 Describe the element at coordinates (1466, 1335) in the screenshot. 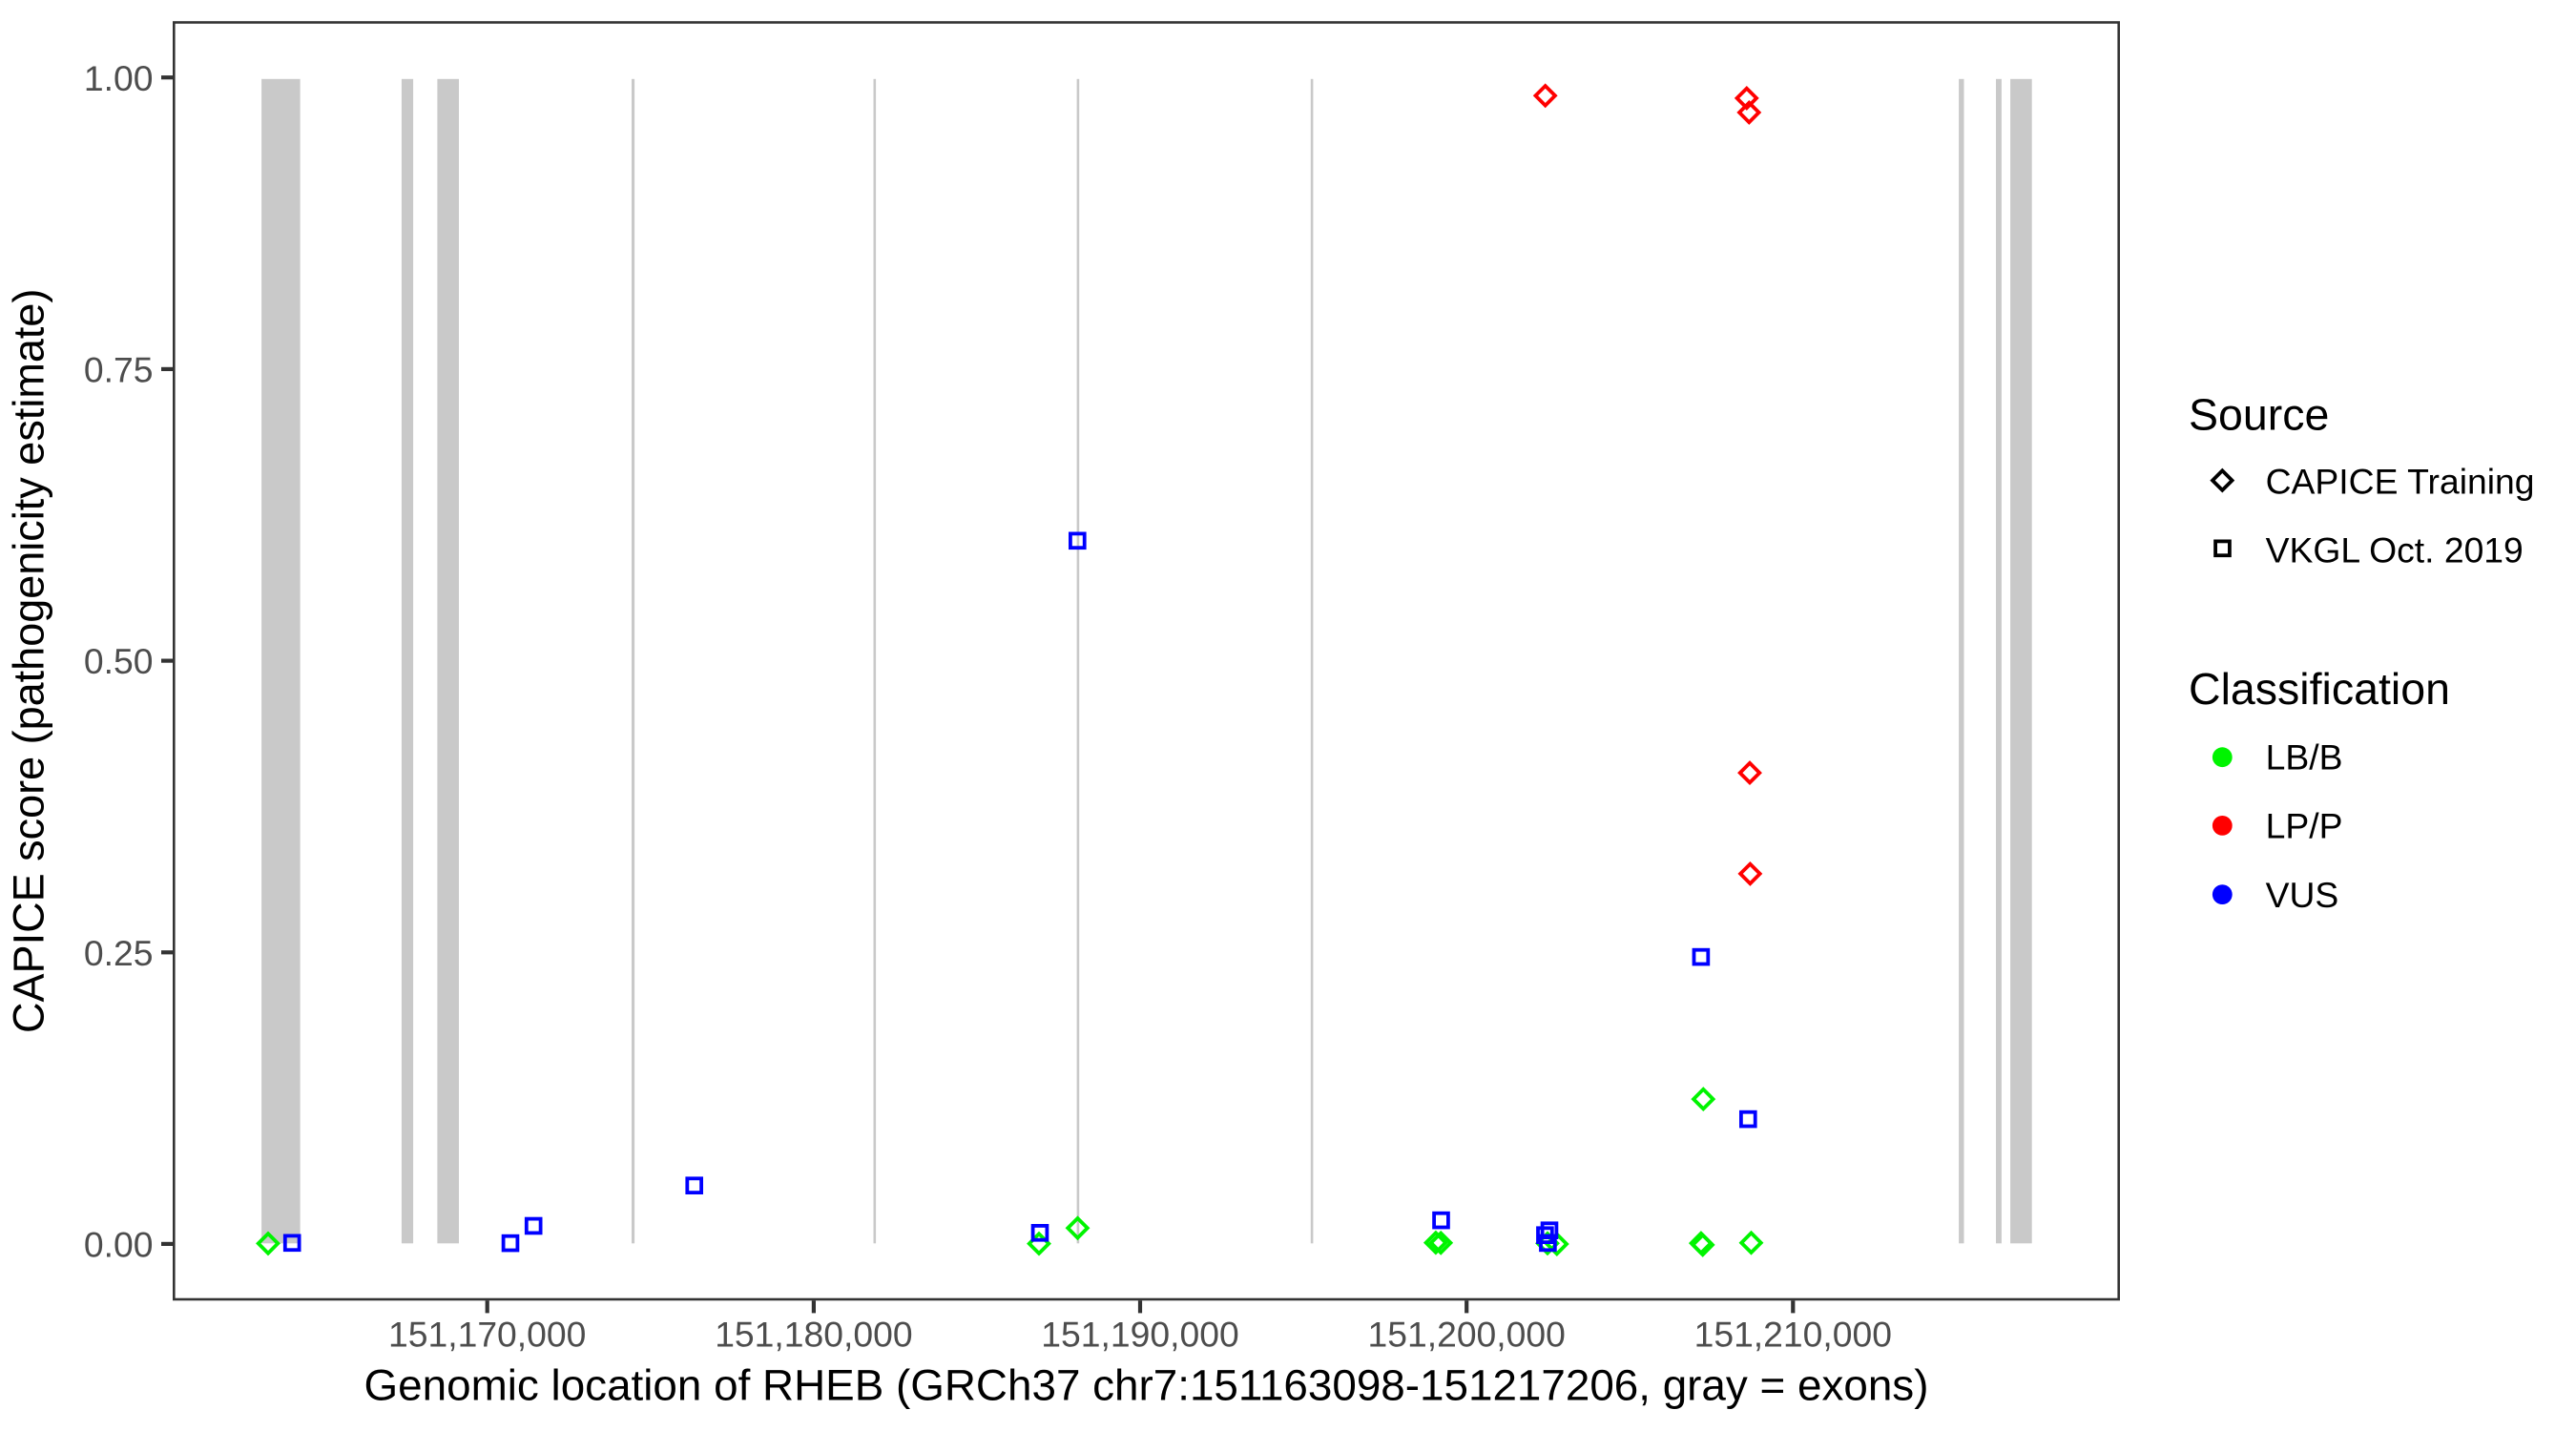

I see `svg-text: 151,200,000` at that location.